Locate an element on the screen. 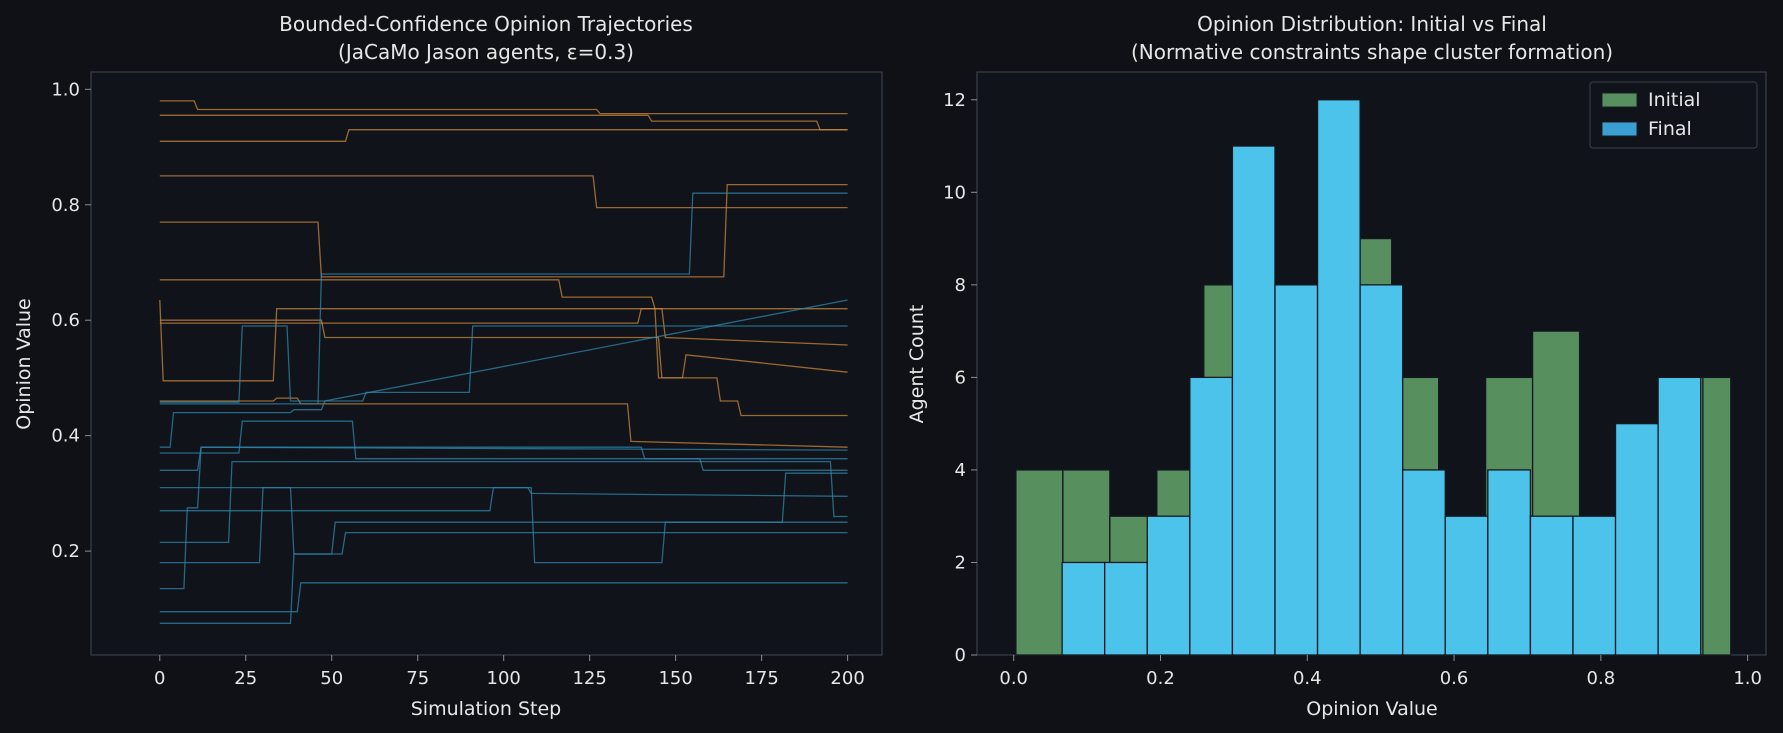 The height and width of the screenshot is (733, 1783). trajectory-x-tick-label: 0 is located at coordinates (159, 678).